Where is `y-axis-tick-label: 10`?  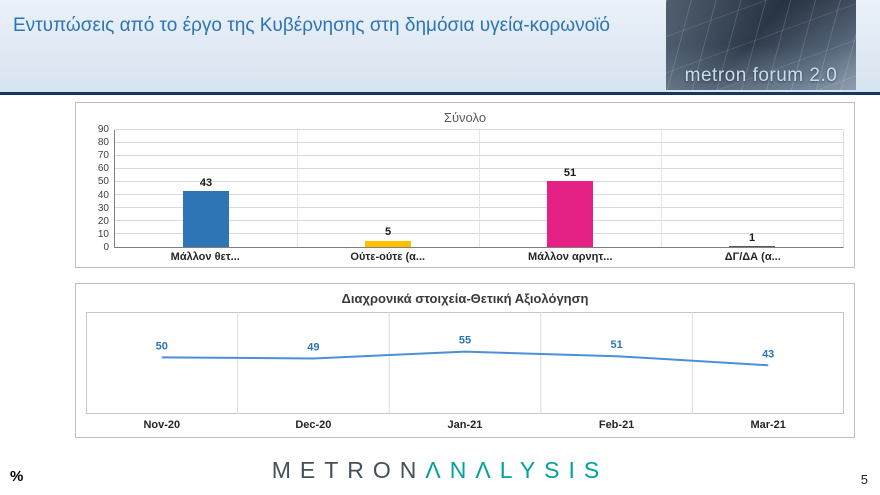
y-axis-tick-label: 10 is located at coordinates (103, 234).